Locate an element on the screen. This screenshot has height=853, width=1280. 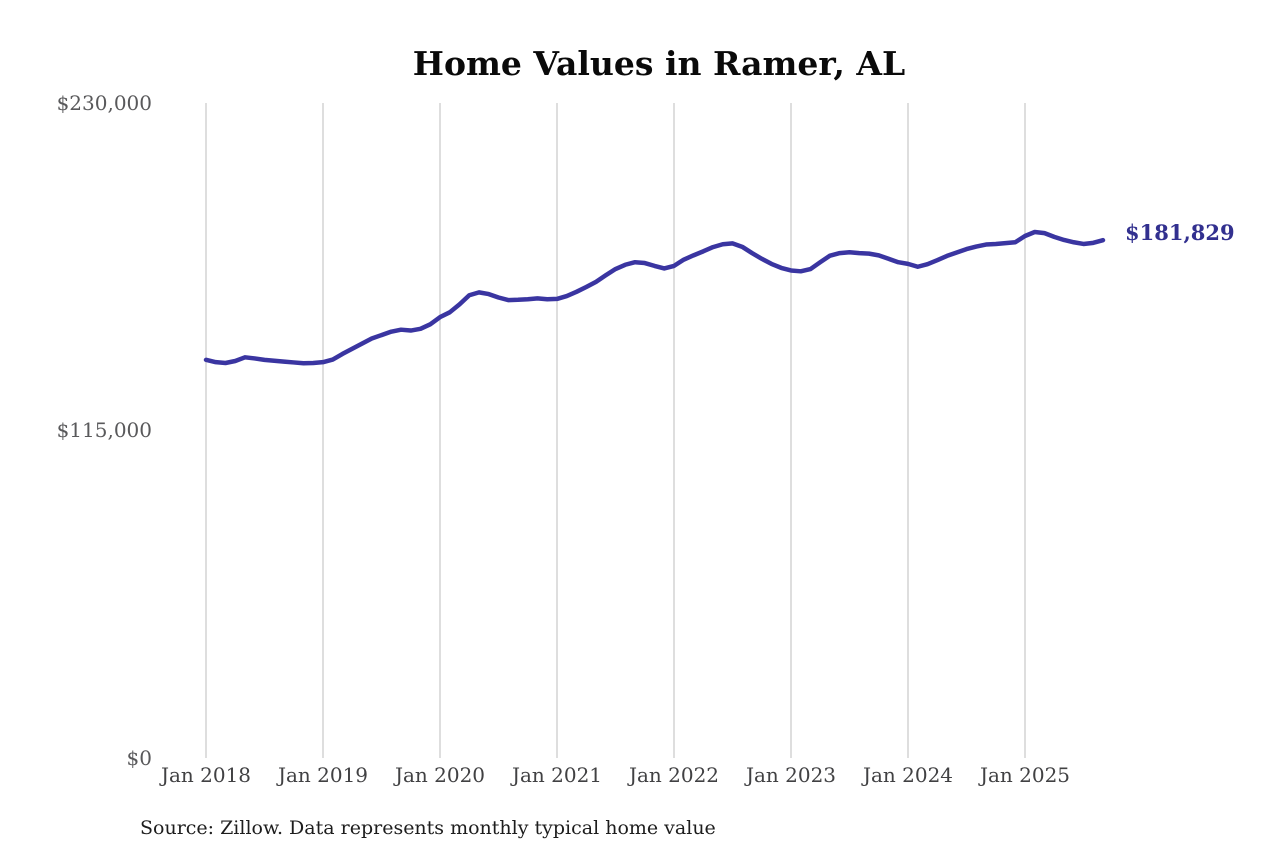
home-value-series-line is located at coordinates (654, 297).